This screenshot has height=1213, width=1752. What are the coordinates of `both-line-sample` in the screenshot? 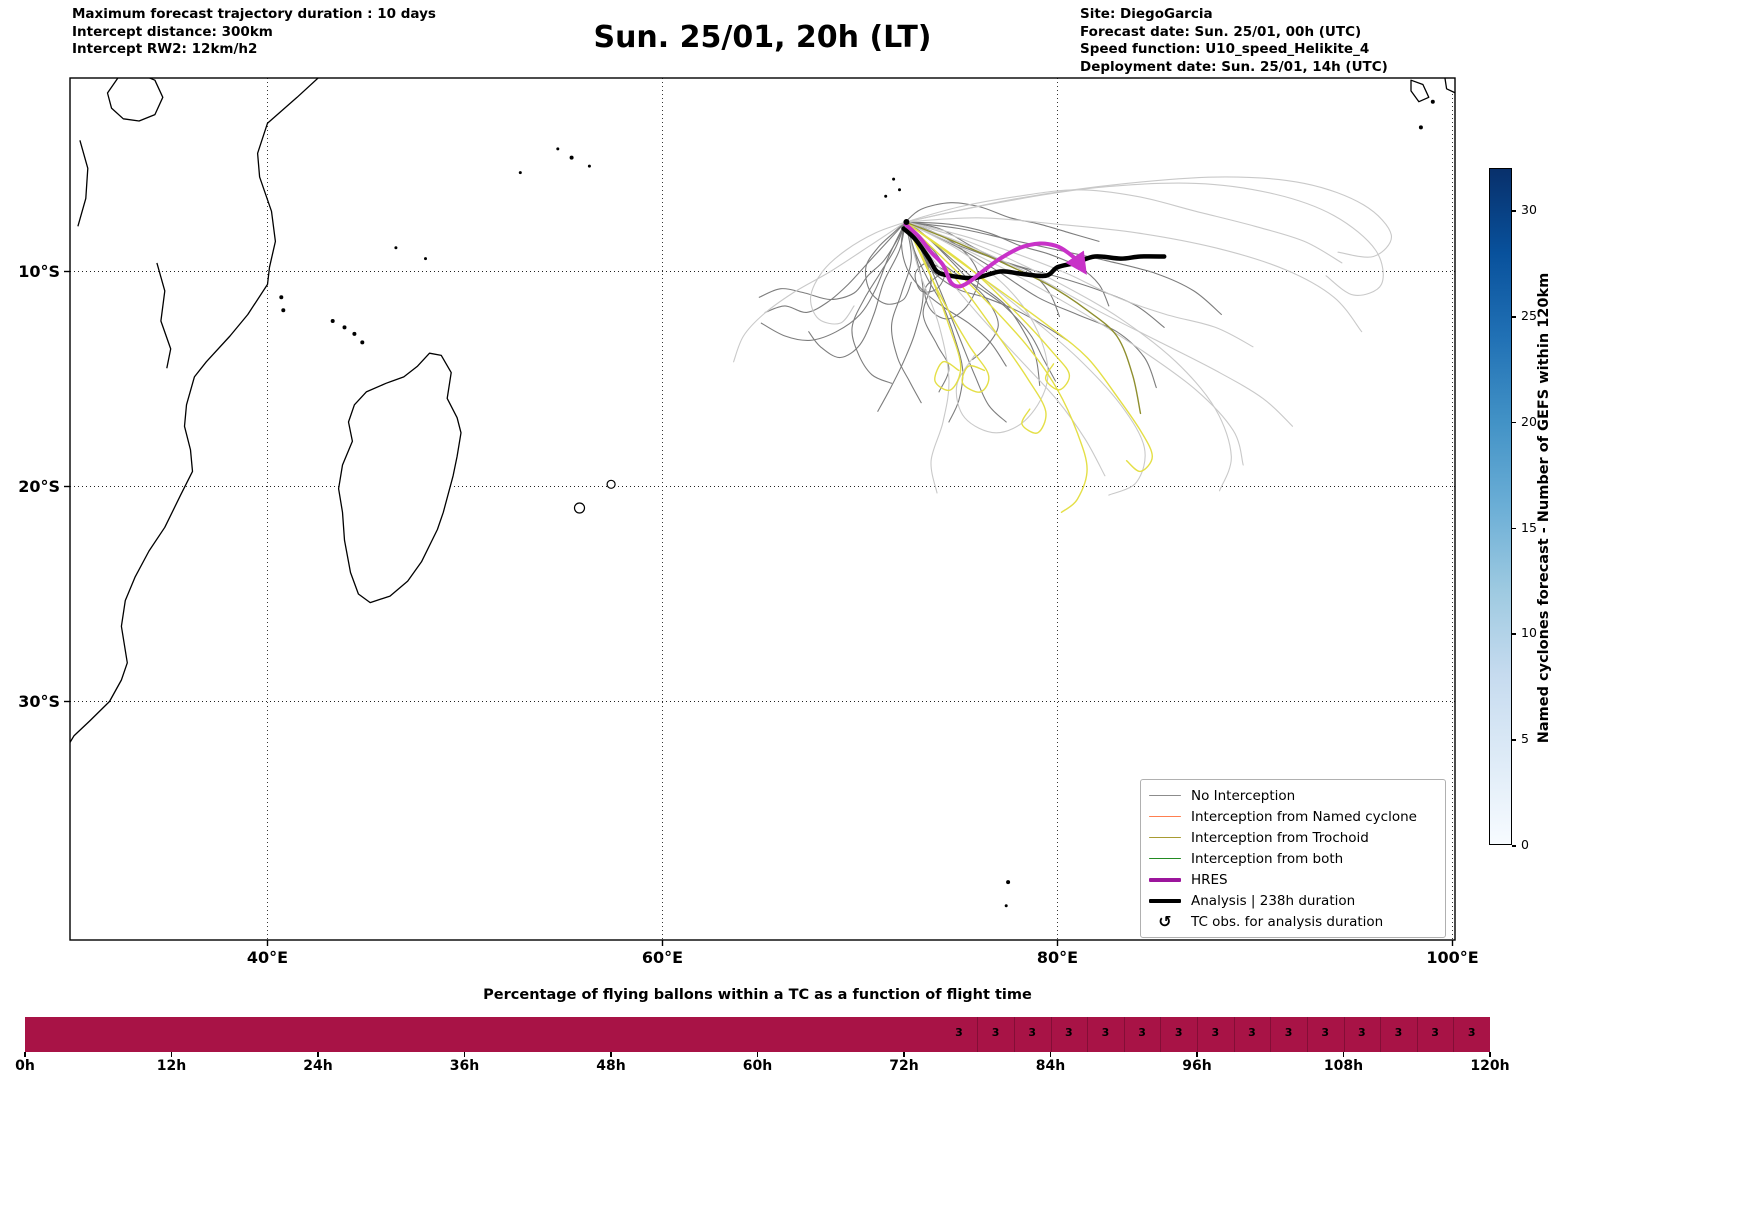 It's located at (1165, 858).